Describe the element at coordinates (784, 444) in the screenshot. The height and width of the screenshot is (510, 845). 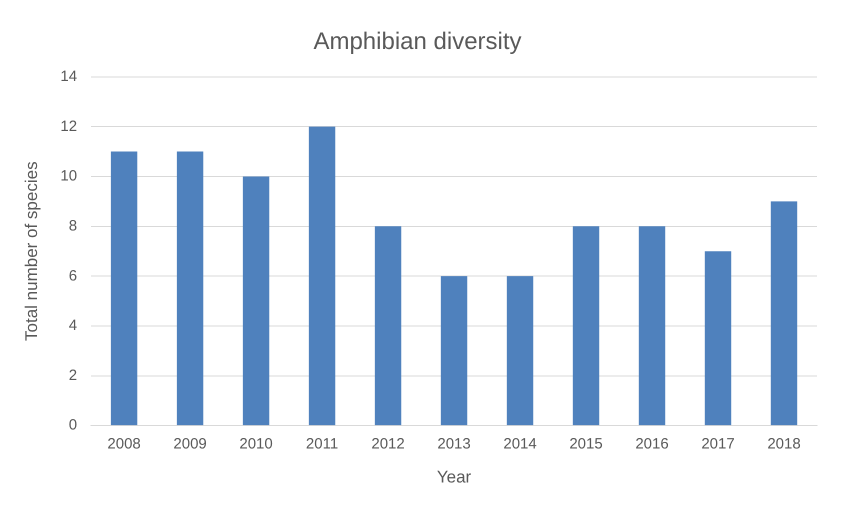
I see `x-tick-label: 2018` at that location.